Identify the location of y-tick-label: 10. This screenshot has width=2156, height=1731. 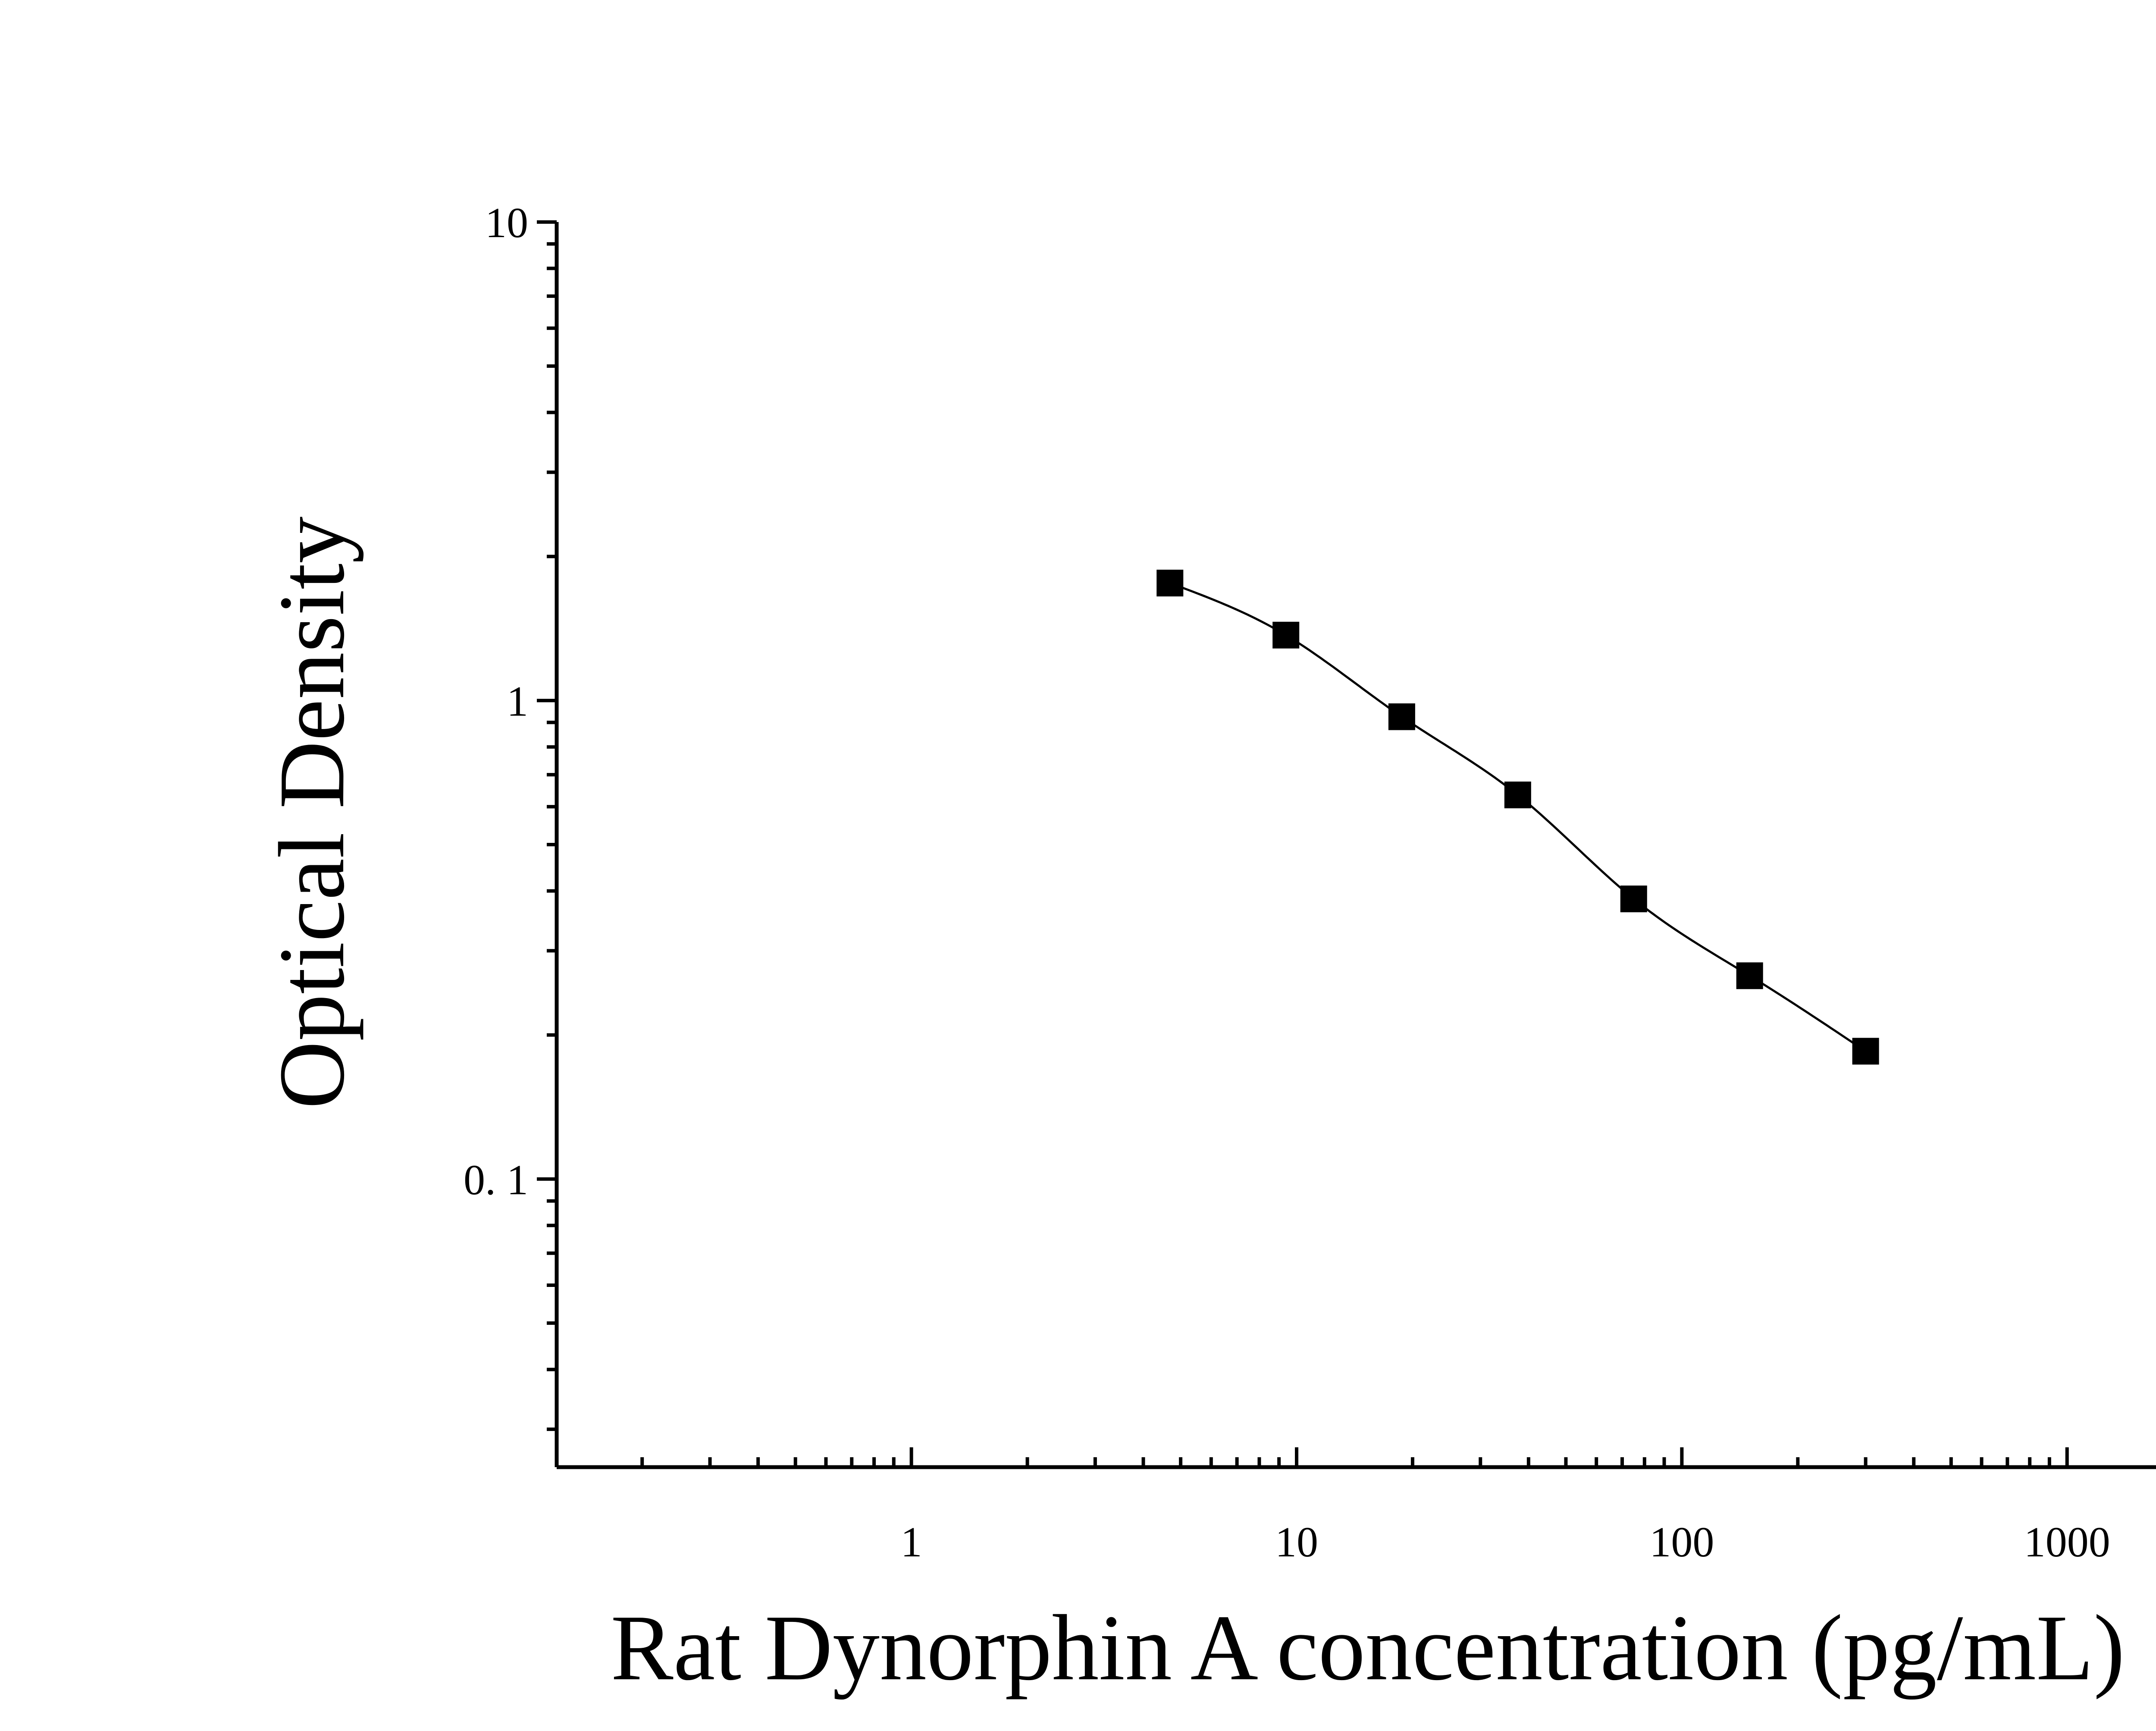
(506, 223).